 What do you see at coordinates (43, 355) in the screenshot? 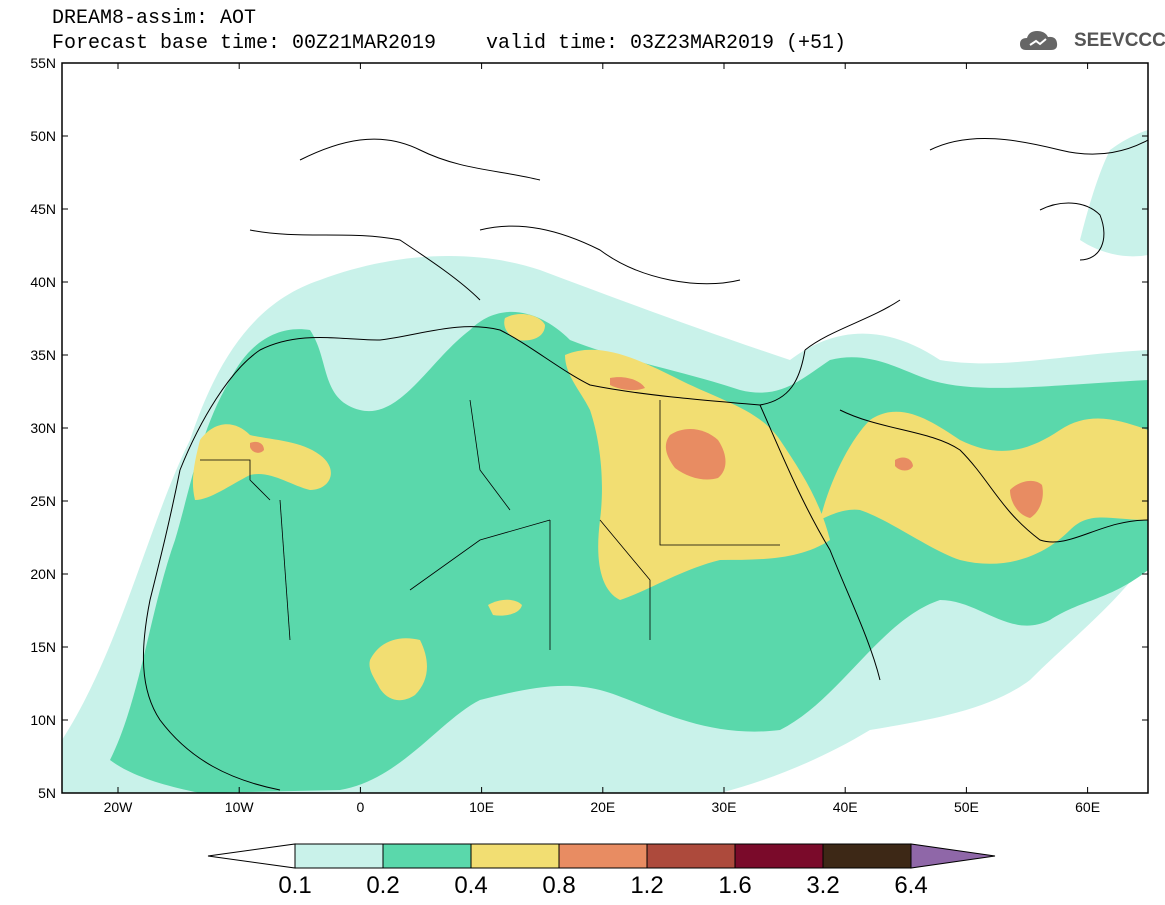
I see `lat-label: 35N` at bounding box center [43, 355].